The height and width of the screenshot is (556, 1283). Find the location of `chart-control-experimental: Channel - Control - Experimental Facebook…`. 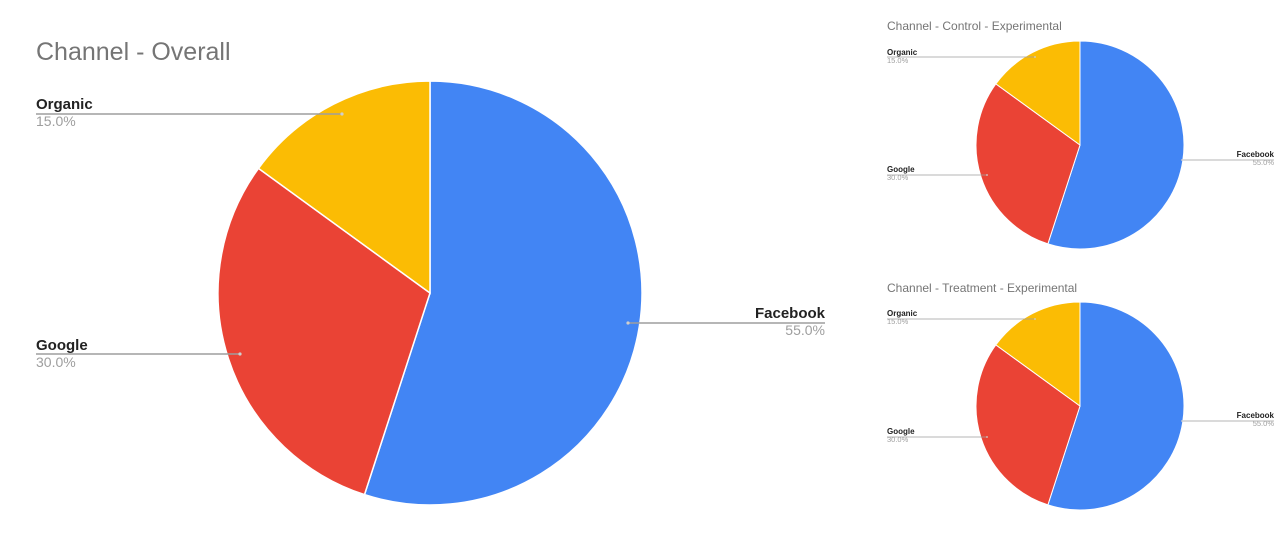

chart-control-experimental: Channel - Control - Experimental Facebook… is located at coordinates (1081, 134).